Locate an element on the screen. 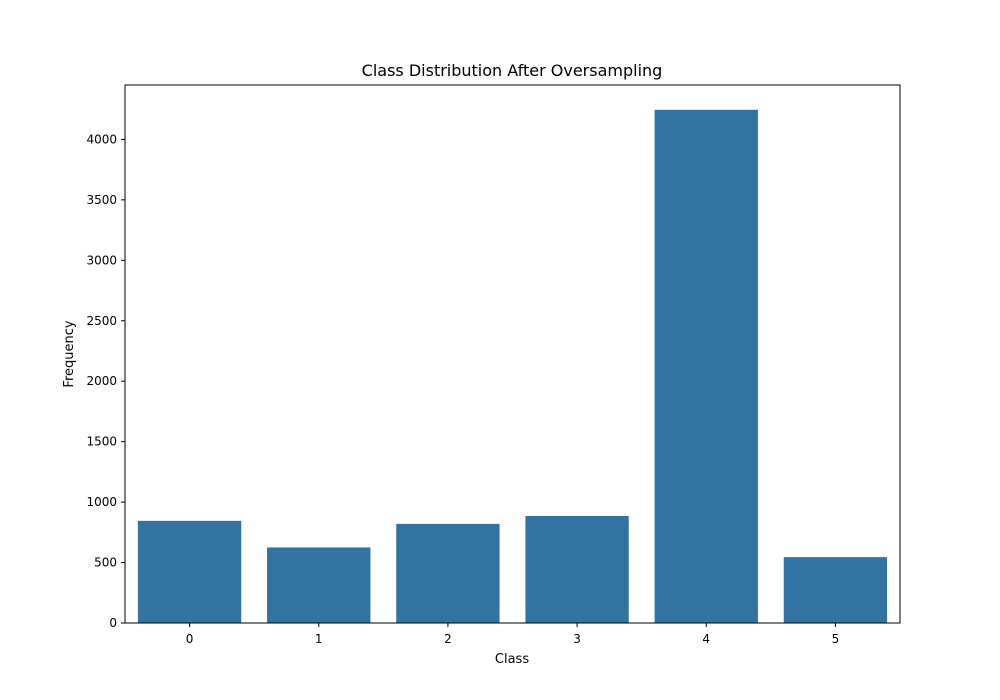 The width and height of the screenshot is (1000, 700). x-tick-label: 0 is located at coordinates (190, 639).